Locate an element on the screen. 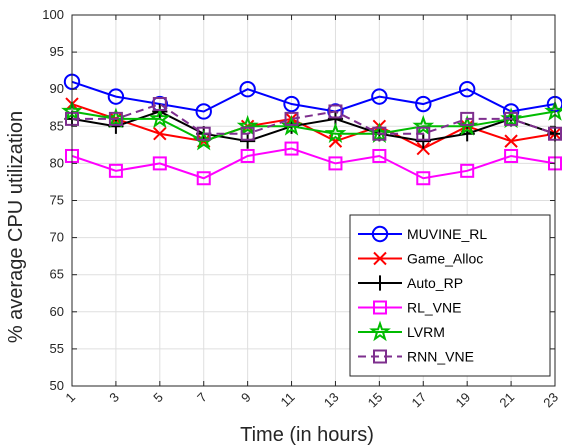 This screenshot has width=562, height=448. series-line-rl-vne is located at coordinates (313, 163).